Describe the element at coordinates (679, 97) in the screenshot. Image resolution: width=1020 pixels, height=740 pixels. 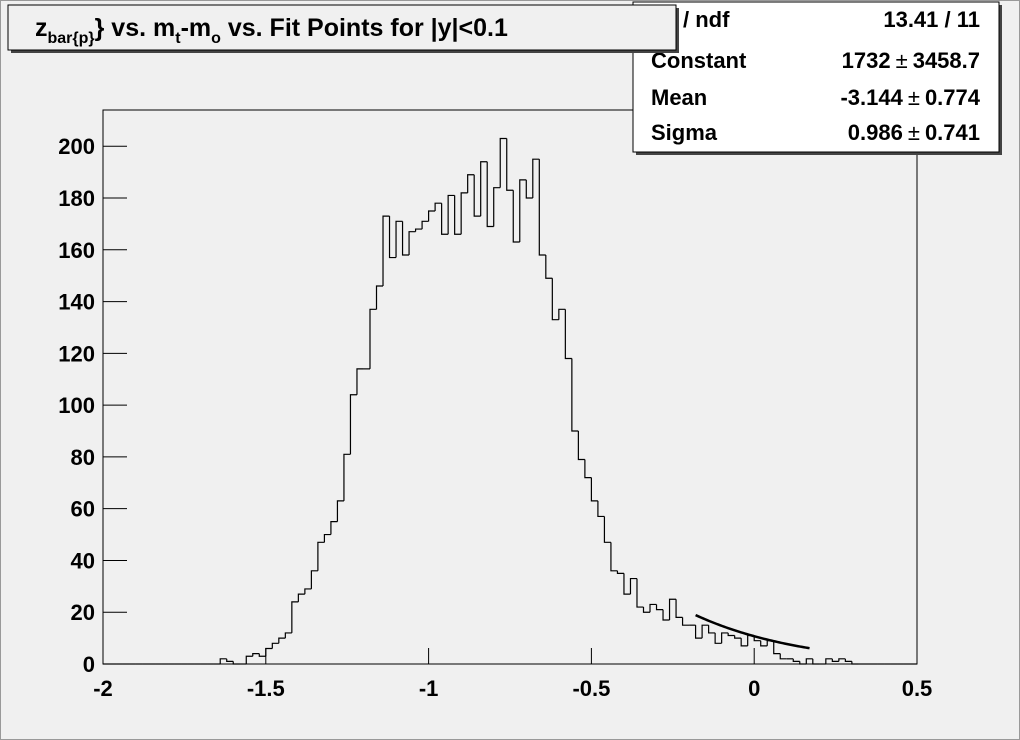
I see `stats-label: Mean` at that location.